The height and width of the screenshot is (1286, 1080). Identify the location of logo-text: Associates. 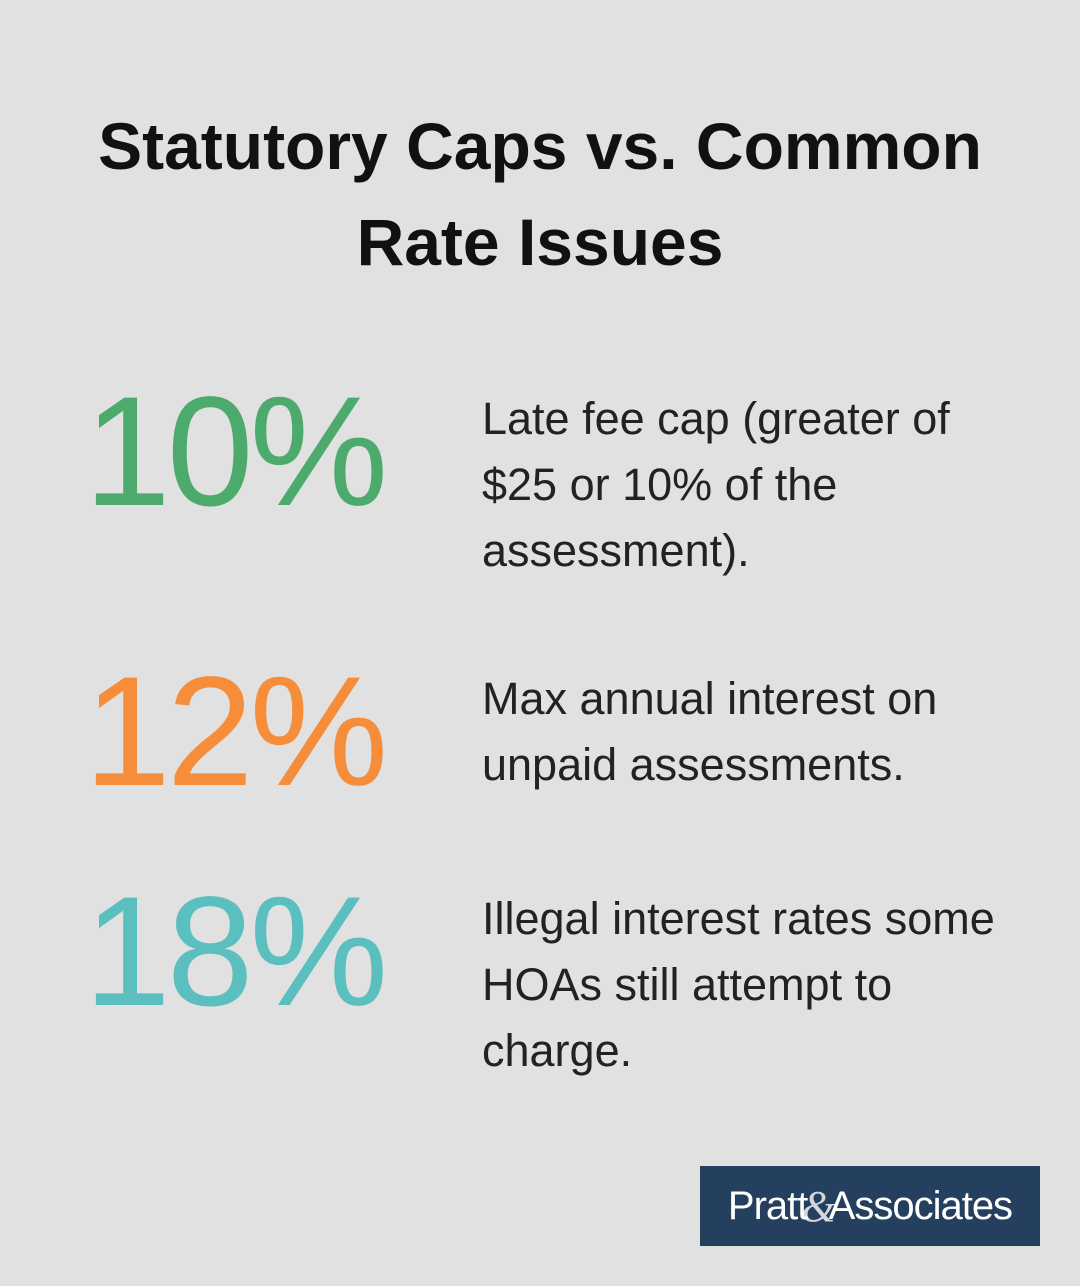
(920, 1205).